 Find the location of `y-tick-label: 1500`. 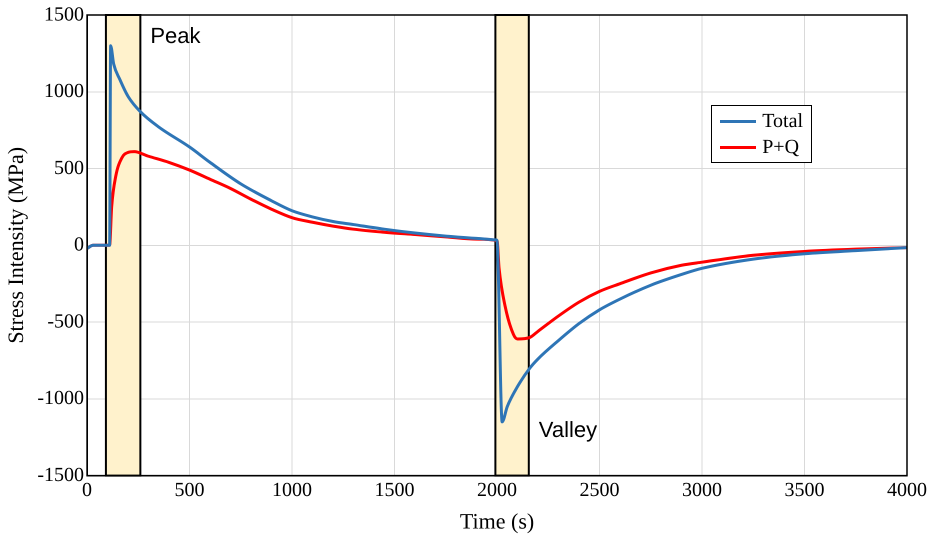

y-tick-label: 1500 is located at coordinates (64, 14).